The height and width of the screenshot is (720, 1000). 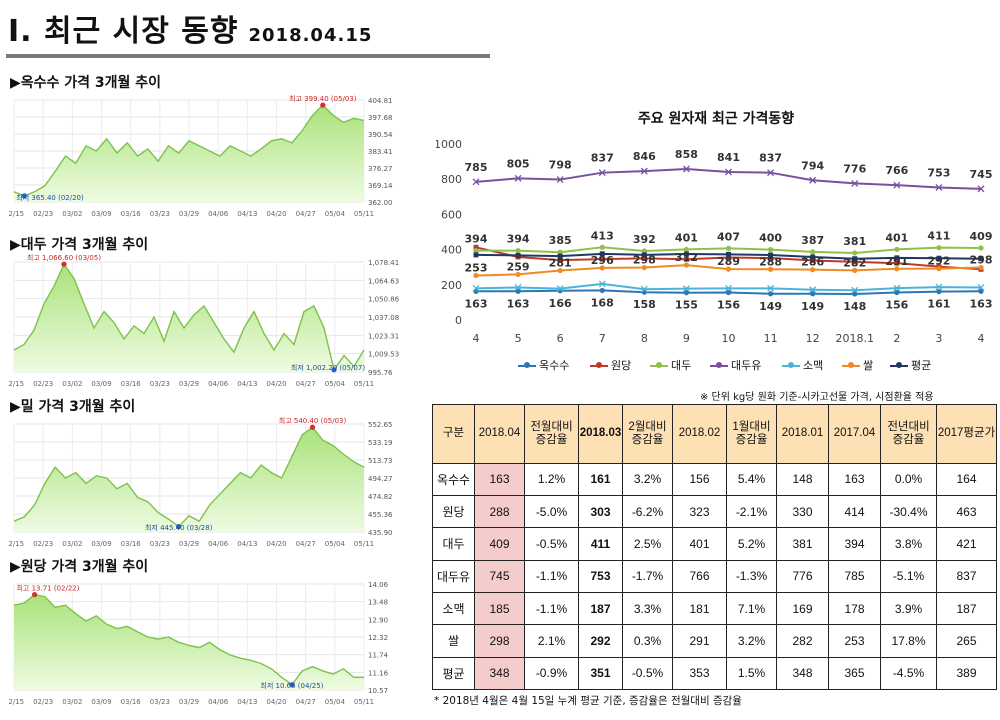 I want to click on mini-y-tick: 1,023.31, so click(x=383, y=336).